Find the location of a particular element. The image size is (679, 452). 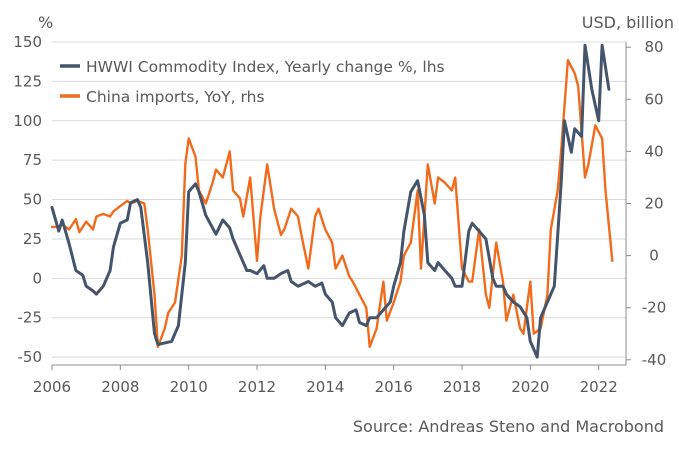

left-tick-label: 0 is located at coordinates (37, 278).